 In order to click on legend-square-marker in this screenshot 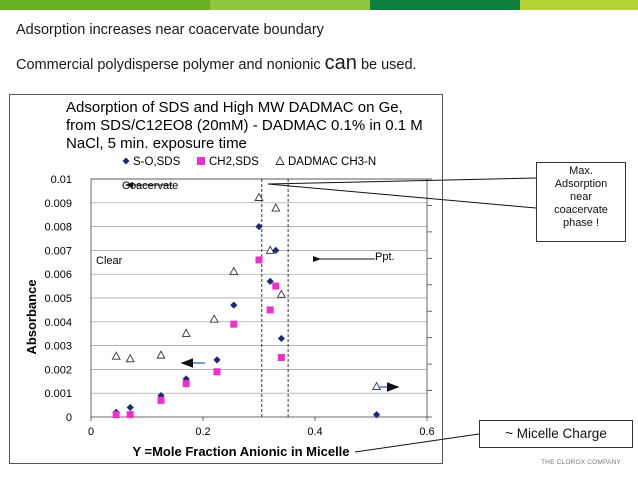, I will do `click(201, 161)`.